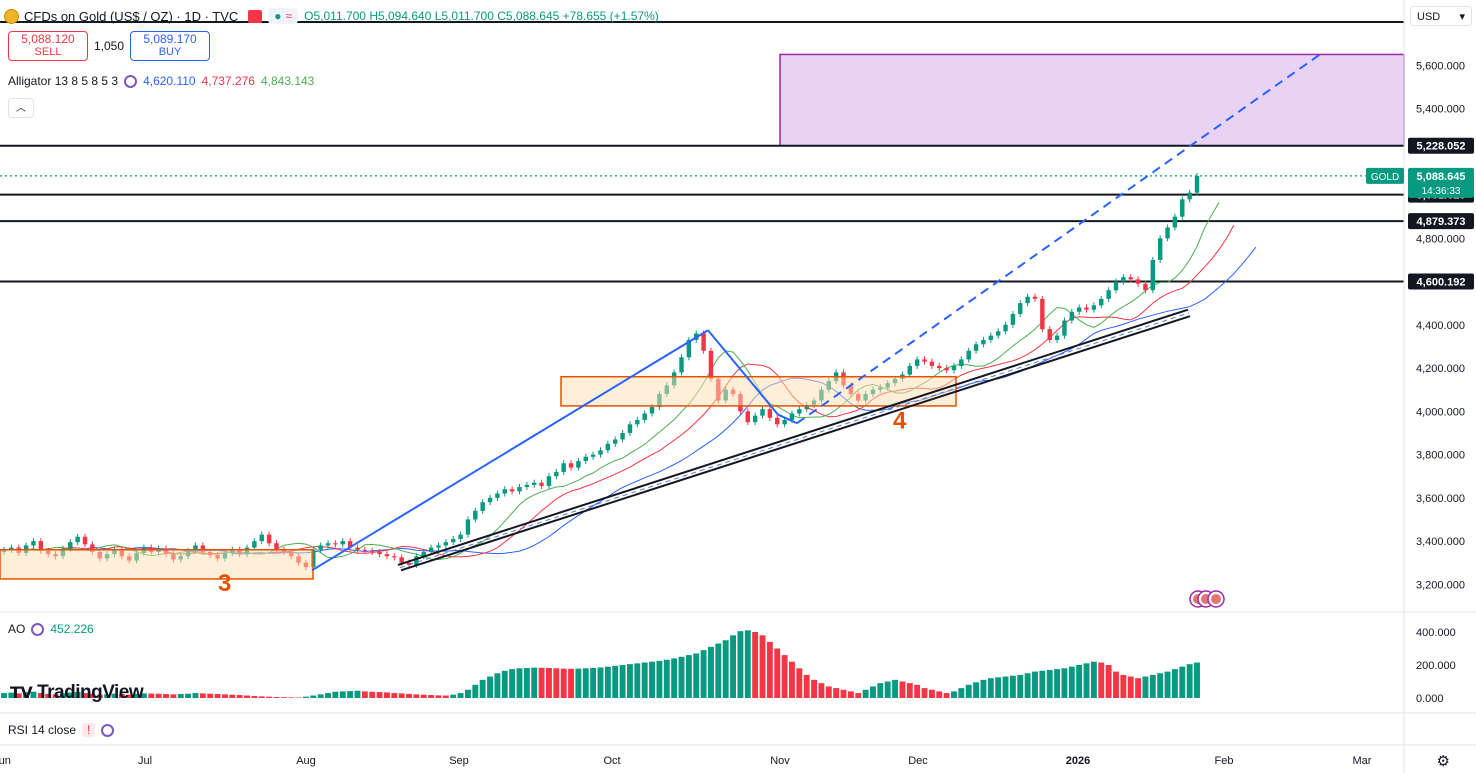 The height and width of the screenshot is (773, 1476). Describe the element at coordinates (11, 16) in the screenshot. I see `gold-symbol-icon` at that location.